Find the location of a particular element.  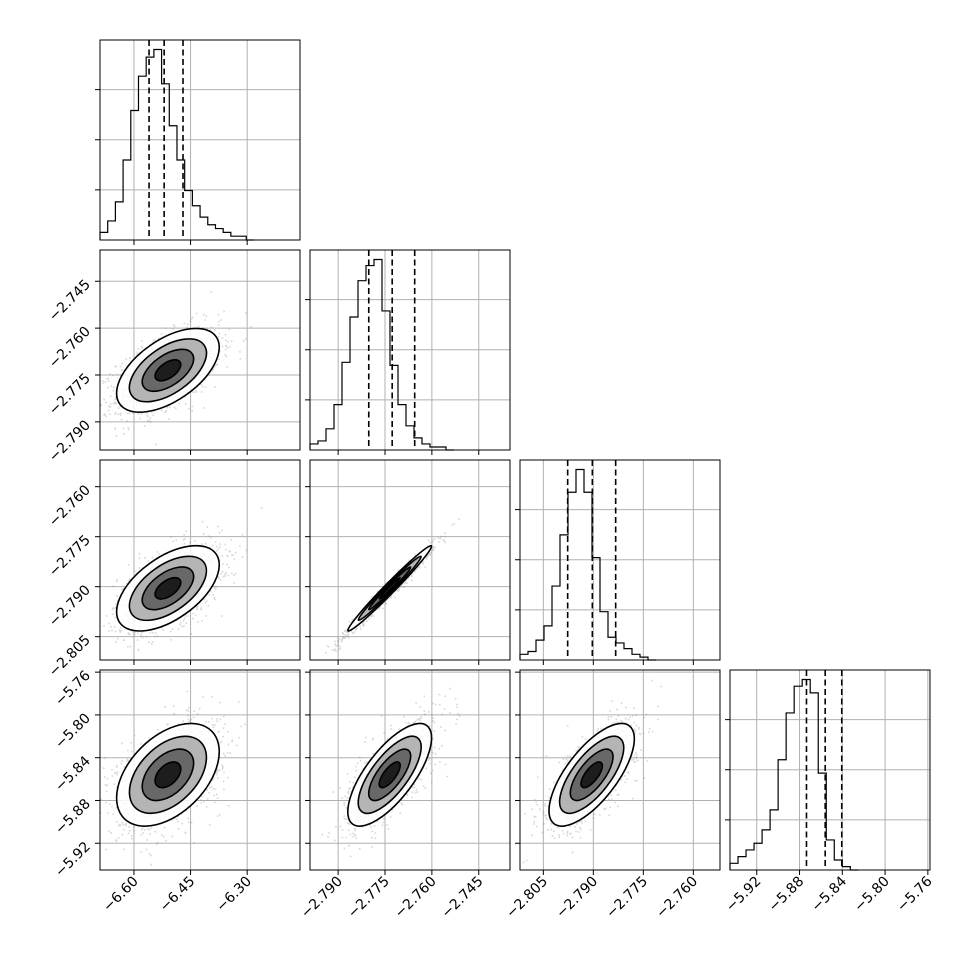

x-tick-label: −6.30 is located at coordinates (234, 895).